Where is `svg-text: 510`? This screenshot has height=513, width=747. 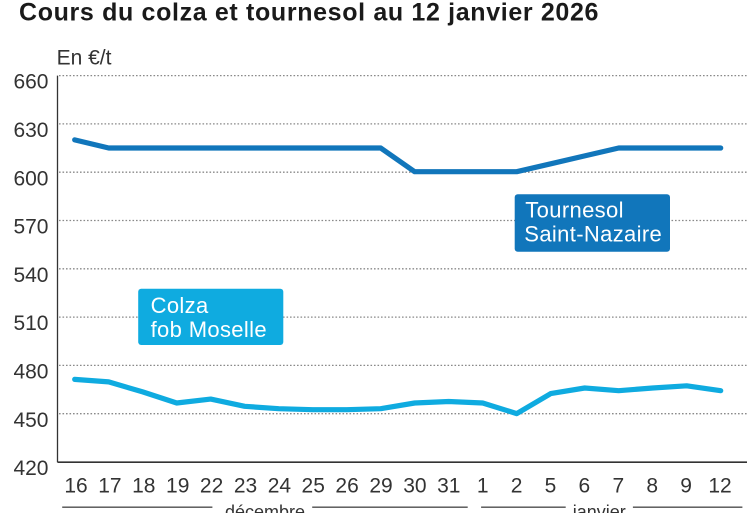 svg-text: 510 is located at coordinates (30, 323).